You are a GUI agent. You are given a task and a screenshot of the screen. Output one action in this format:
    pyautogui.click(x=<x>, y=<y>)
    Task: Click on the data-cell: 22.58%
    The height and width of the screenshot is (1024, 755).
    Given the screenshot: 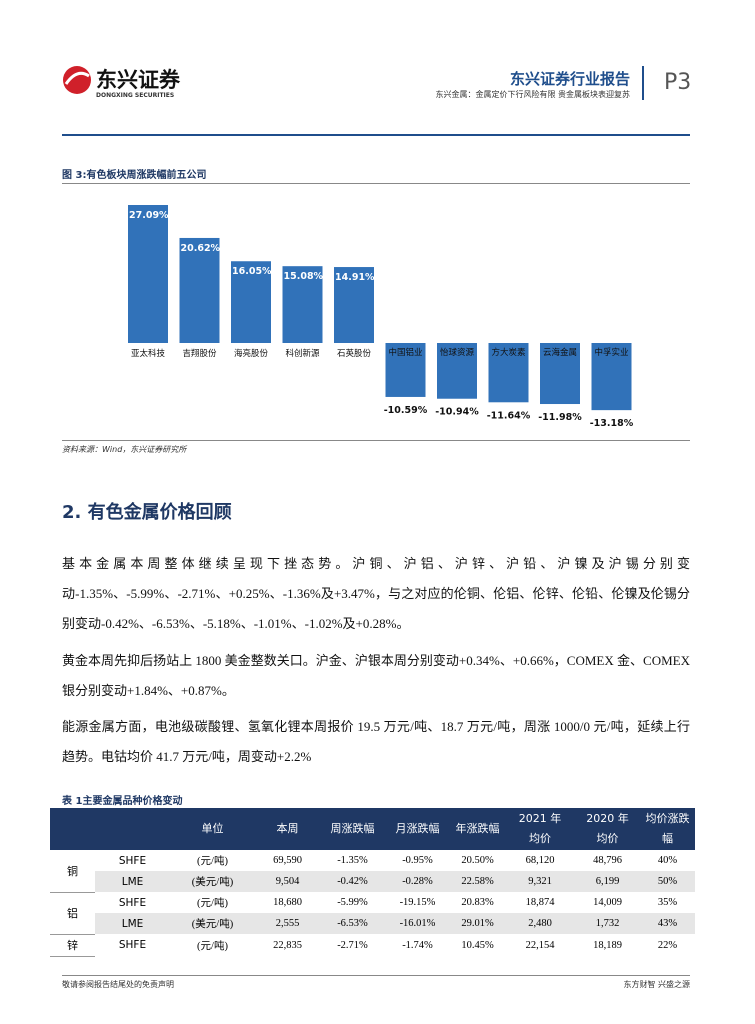 What is the action you would take?
    pyautogui.click(x=477, y=881)
    